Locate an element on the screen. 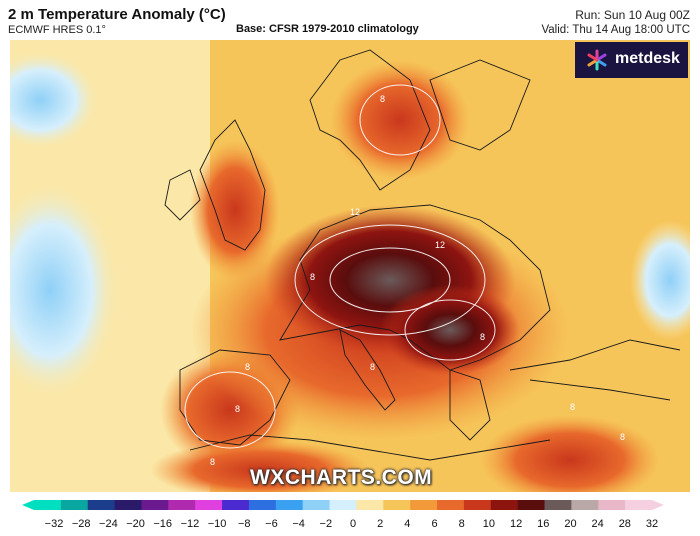 The image size is (700, 536). run-time-label: Run: Sun 10 Aug 00Z is located at coordinates (632, 15).